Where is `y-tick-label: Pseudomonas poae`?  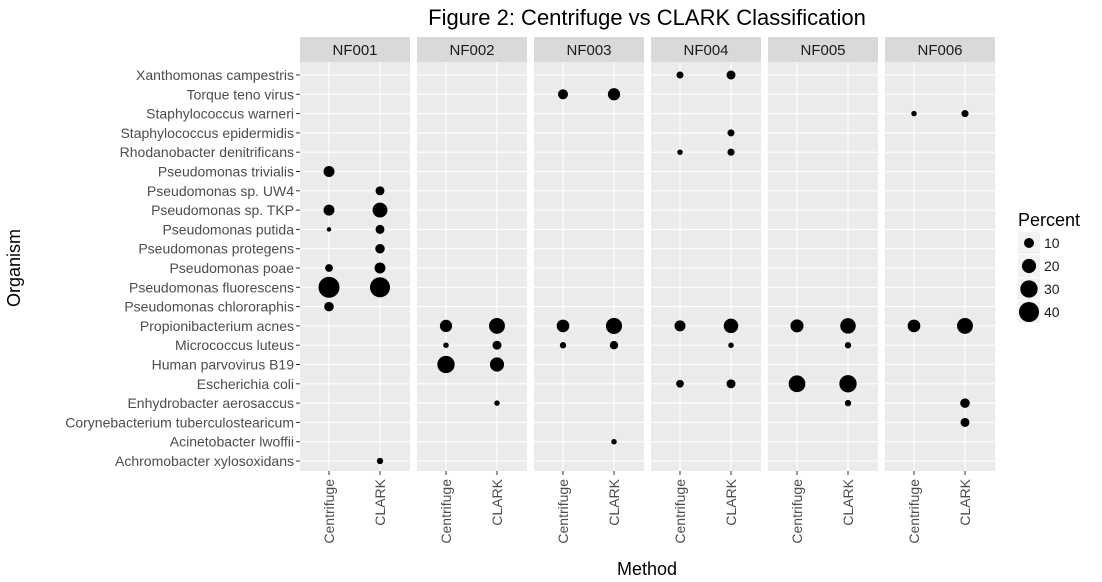
y-tick-label: Pseudomonas poae is located at coordinates (231, 268).